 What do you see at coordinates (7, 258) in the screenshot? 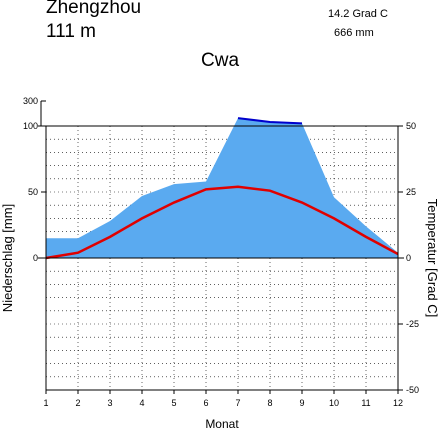
I see `y-axis-label-left: Niederschlag [mm]` at bounding box center [7, 258].